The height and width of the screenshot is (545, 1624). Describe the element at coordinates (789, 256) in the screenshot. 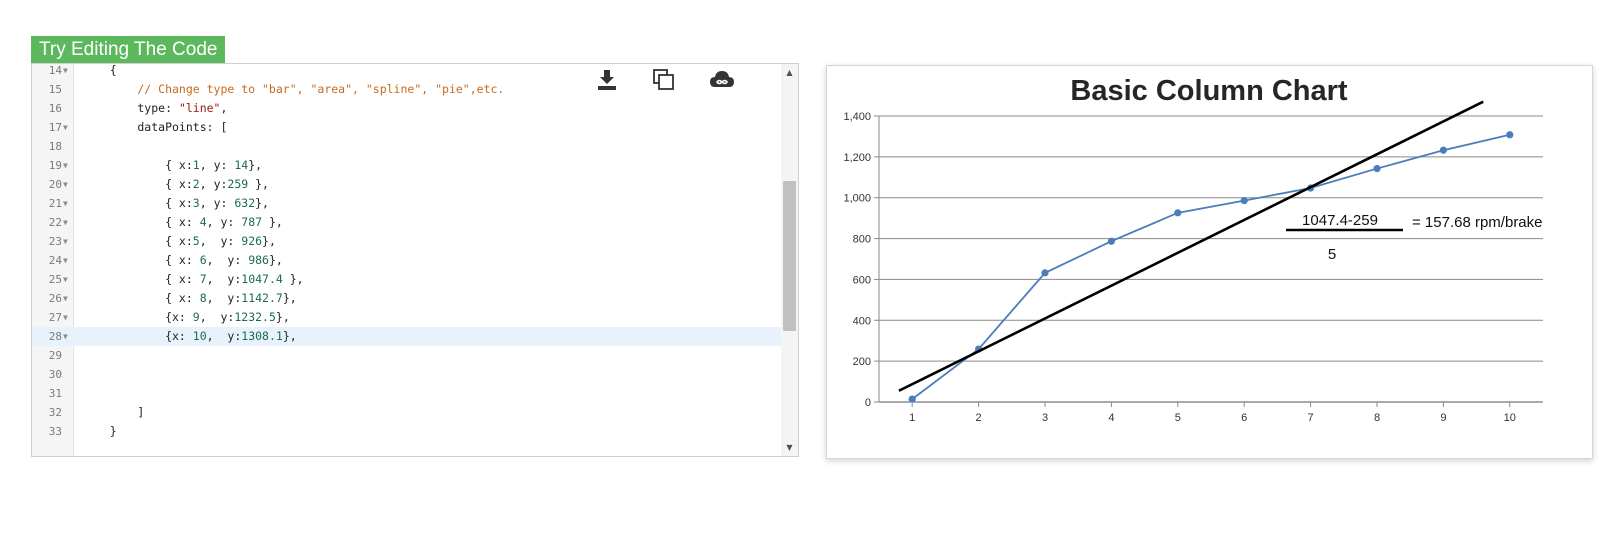

I see `scrollbar-thumb` at that location.